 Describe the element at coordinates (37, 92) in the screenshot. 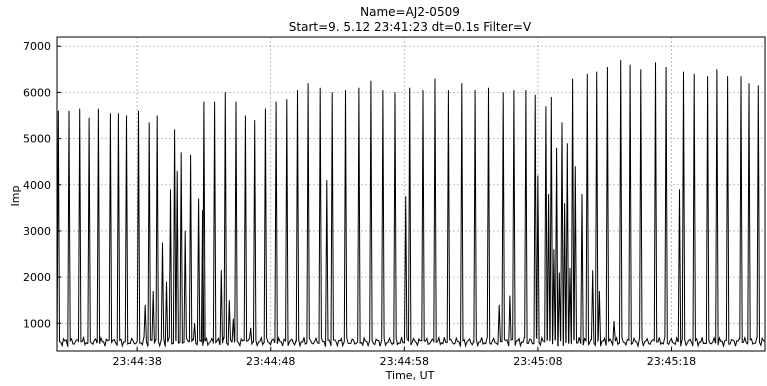

I see `y-tick-label: 6000` at that location.